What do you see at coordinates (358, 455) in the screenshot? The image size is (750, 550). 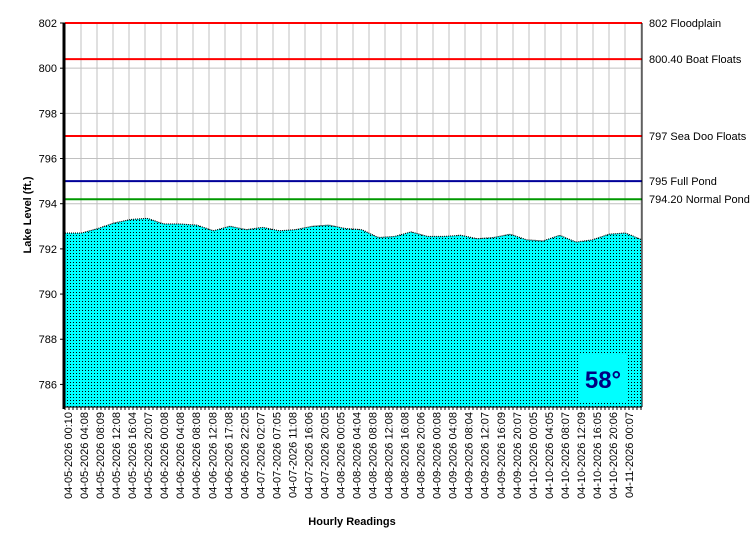 I see `x-tick-label: 04-08-2026 04:04` at bounding box center [358, 455].